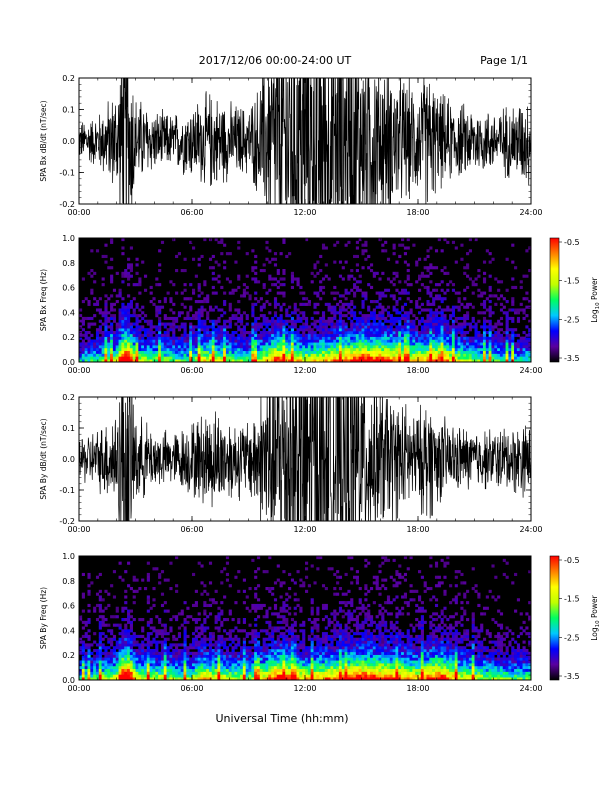  I want to click on y-tick-label: -0.2, so click(67, 204).